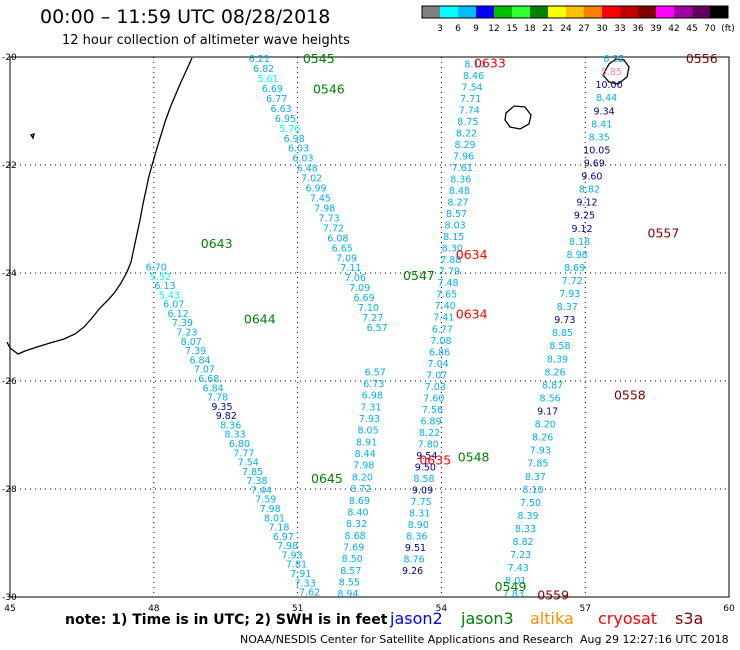 This screenshot has width=740, height=650. What do you see at coordinates (435, 387) in the screenshot?
I see `wave-height-value: 7.03` at bounding box center [435, 387].